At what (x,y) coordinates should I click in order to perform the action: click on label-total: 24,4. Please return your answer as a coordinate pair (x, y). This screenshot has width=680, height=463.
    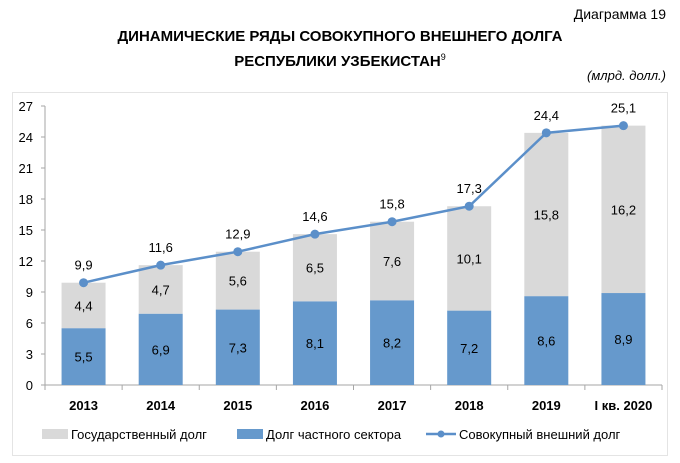
    Looking at the image, I should click on (546, 115).